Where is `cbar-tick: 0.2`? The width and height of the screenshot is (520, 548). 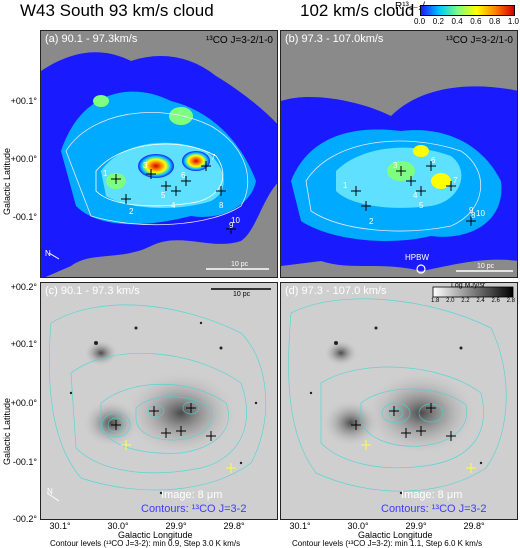 cbar-tick: 0.2 is located at coordinates (438, 21).